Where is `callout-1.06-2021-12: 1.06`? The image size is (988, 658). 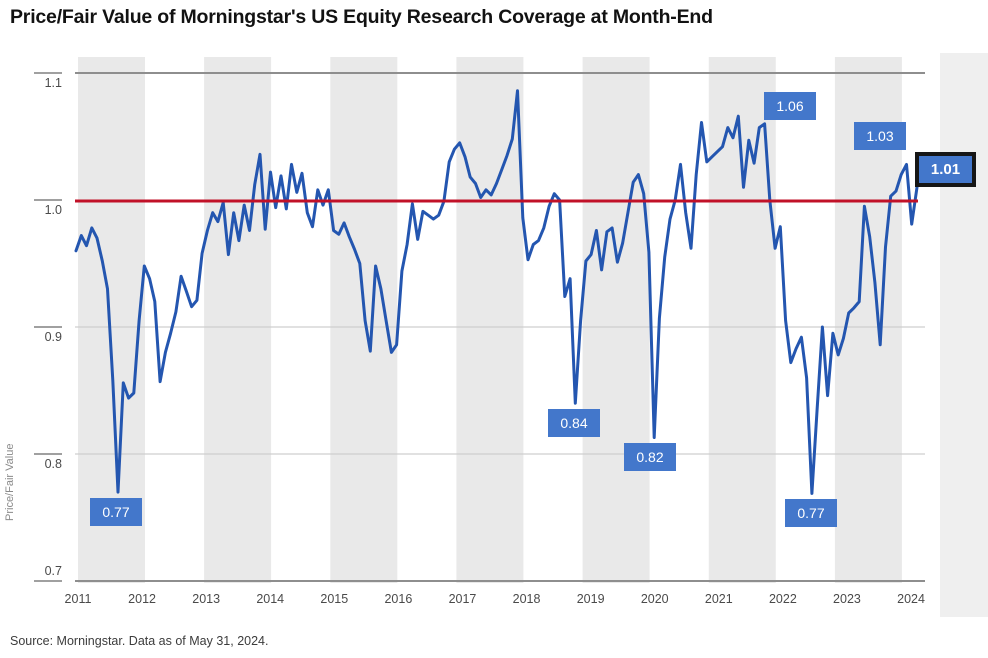 callout-1.06-2021-12: 1.06 is located at coordinates (790, 106).